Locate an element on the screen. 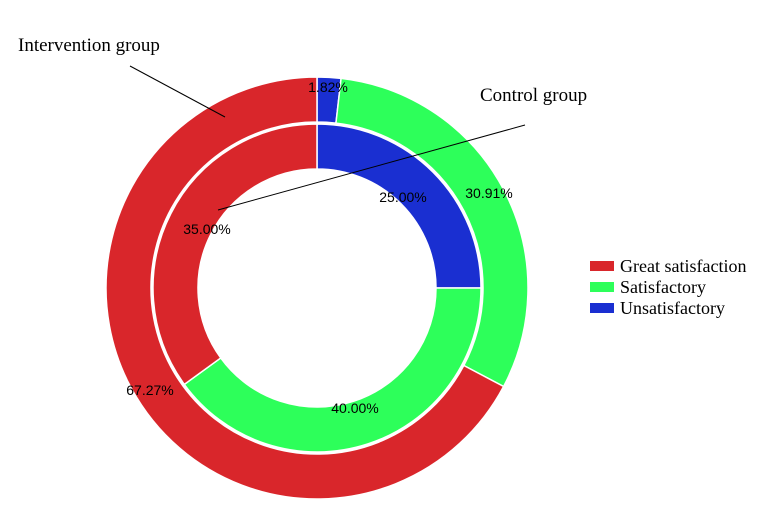 The height and width of the screenshot is (509, 782). legend-label-great-satisfaction: Great satisfaction is located at coordinates (683, 266).